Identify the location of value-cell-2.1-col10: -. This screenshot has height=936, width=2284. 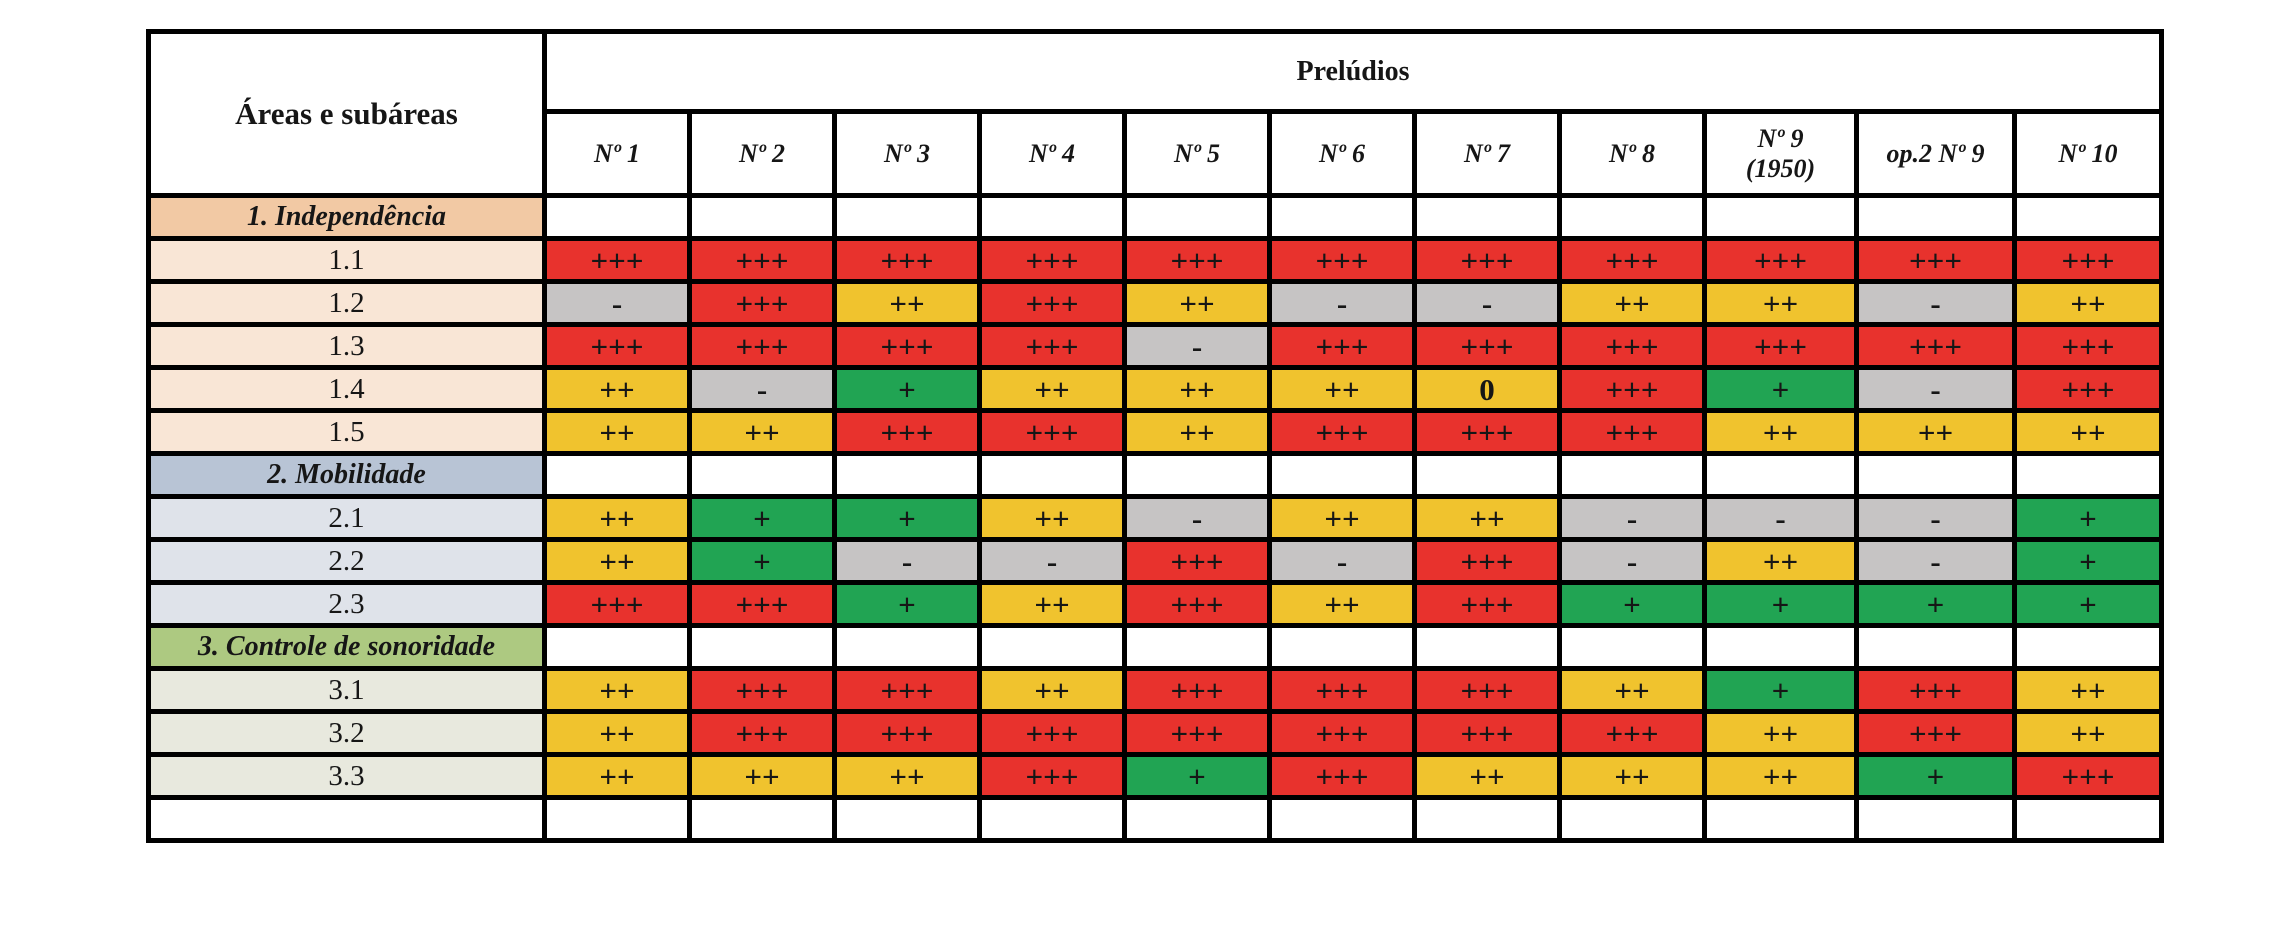
(1935, 518).